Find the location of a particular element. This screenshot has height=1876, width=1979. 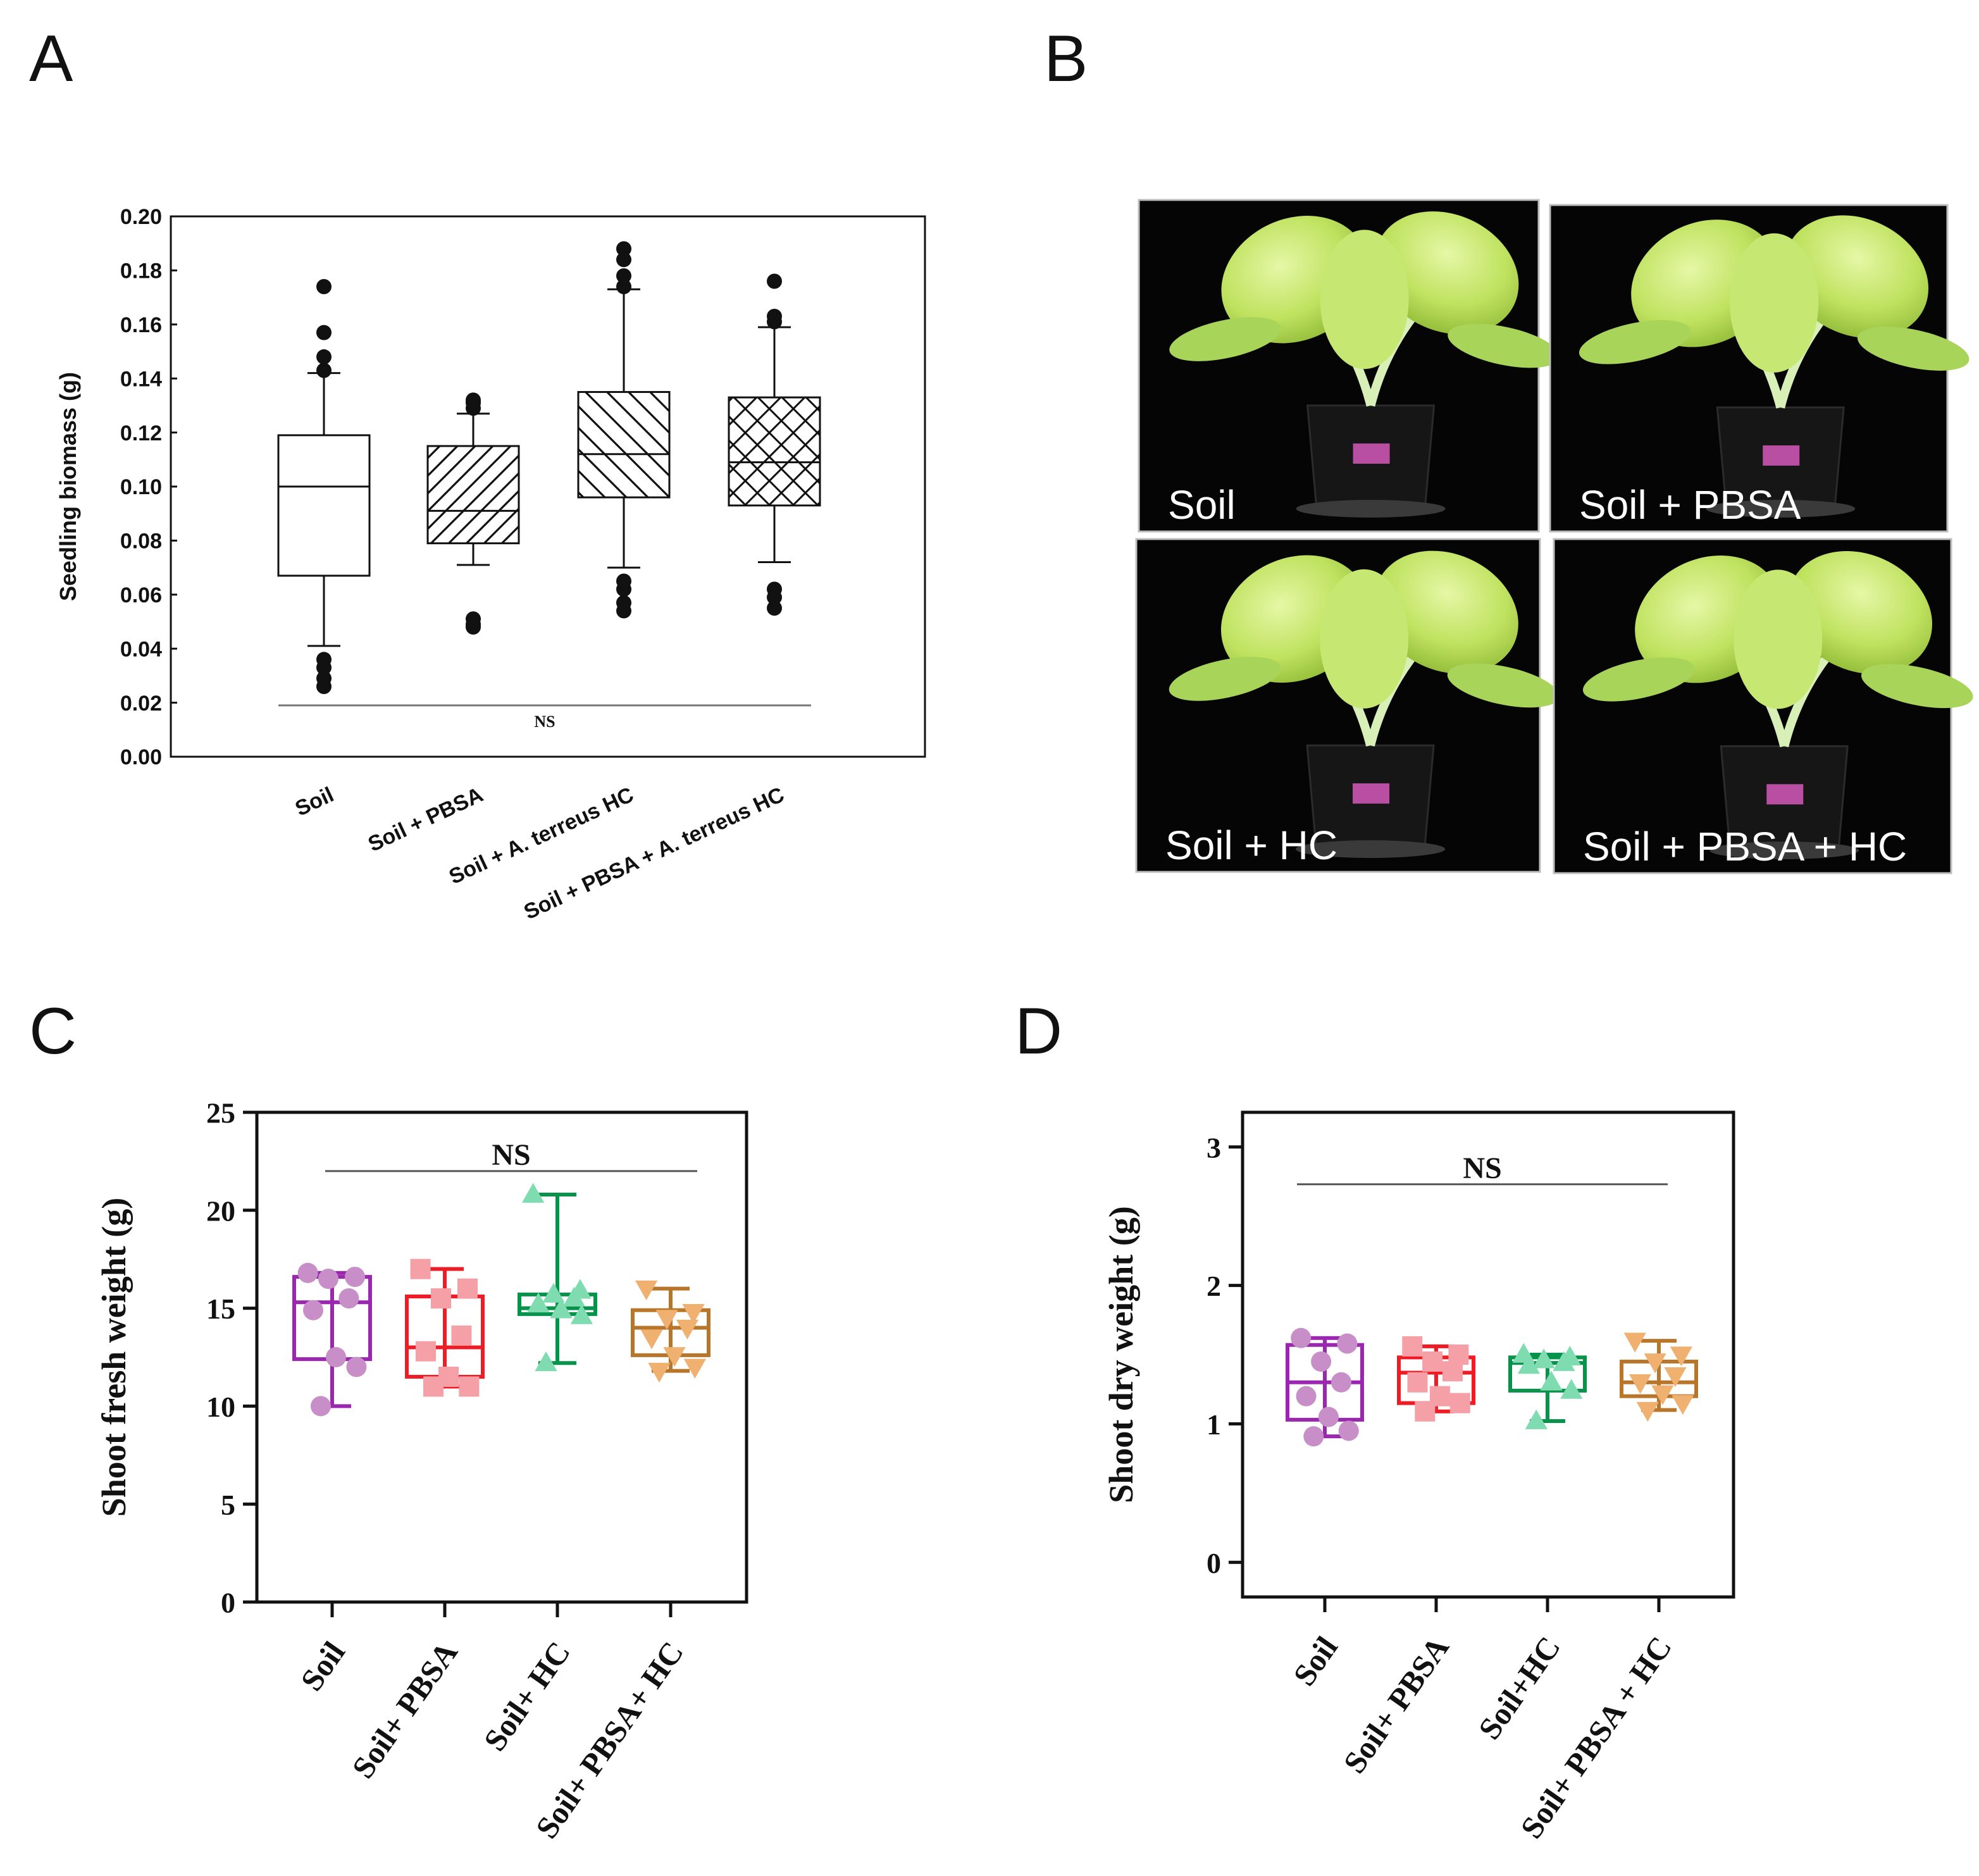

y-tick-label: 0.10 is located at coordinates (141, 487).